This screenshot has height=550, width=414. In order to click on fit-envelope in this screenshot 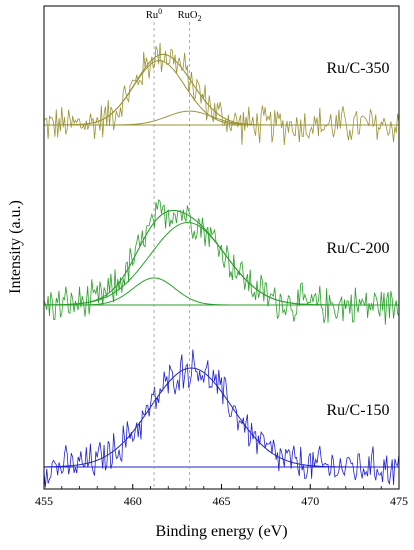, I will do `click(221, 89)`.